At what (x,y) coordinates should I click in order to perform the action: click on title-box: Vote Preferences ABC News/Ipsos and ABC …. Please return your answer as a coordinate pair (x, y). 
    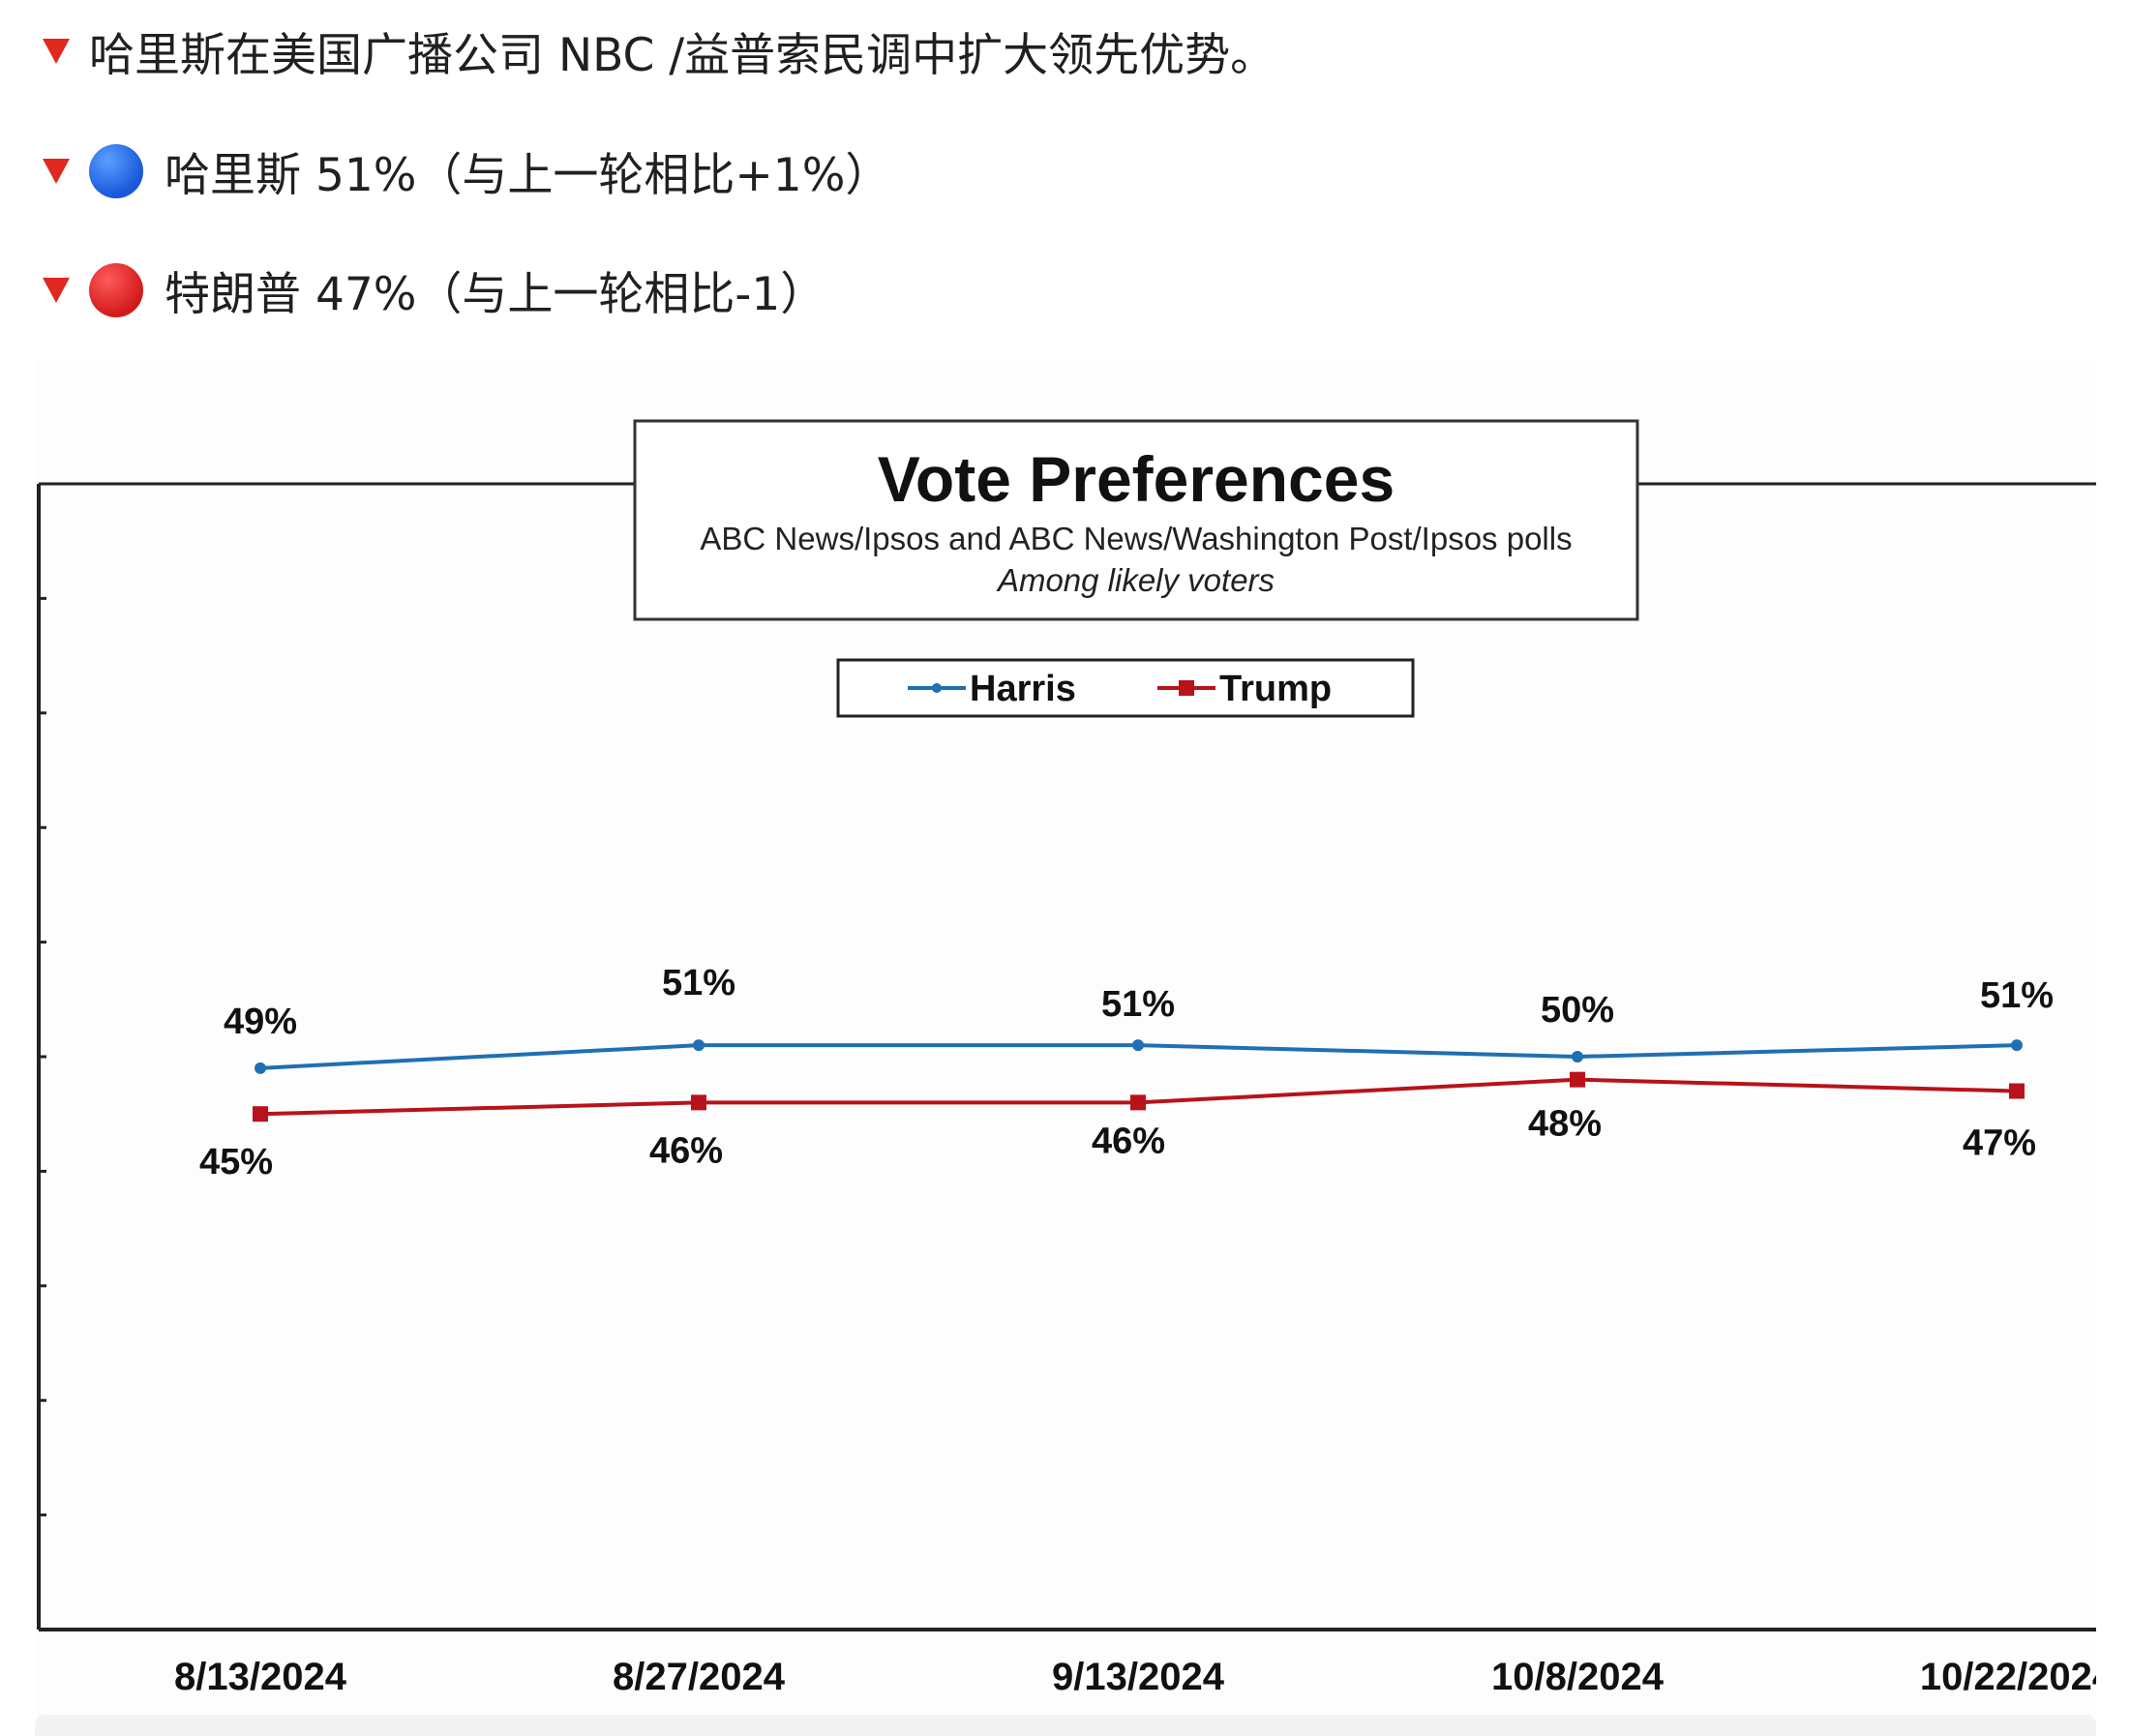
    Looking at the image, I should click on (1136, 520).